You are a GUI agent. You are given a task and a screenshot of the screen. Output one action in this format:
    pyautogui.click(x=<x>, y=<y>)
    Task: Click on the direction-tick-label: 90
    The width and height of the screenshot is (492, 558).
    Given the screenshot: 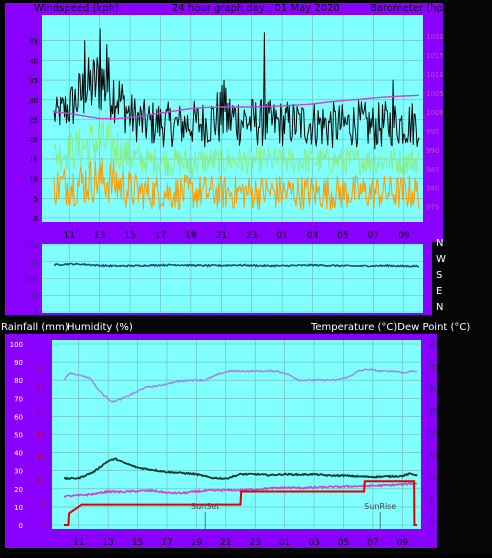 What is the action you would take?
    pyautogui.click(x=34, y=296)
    